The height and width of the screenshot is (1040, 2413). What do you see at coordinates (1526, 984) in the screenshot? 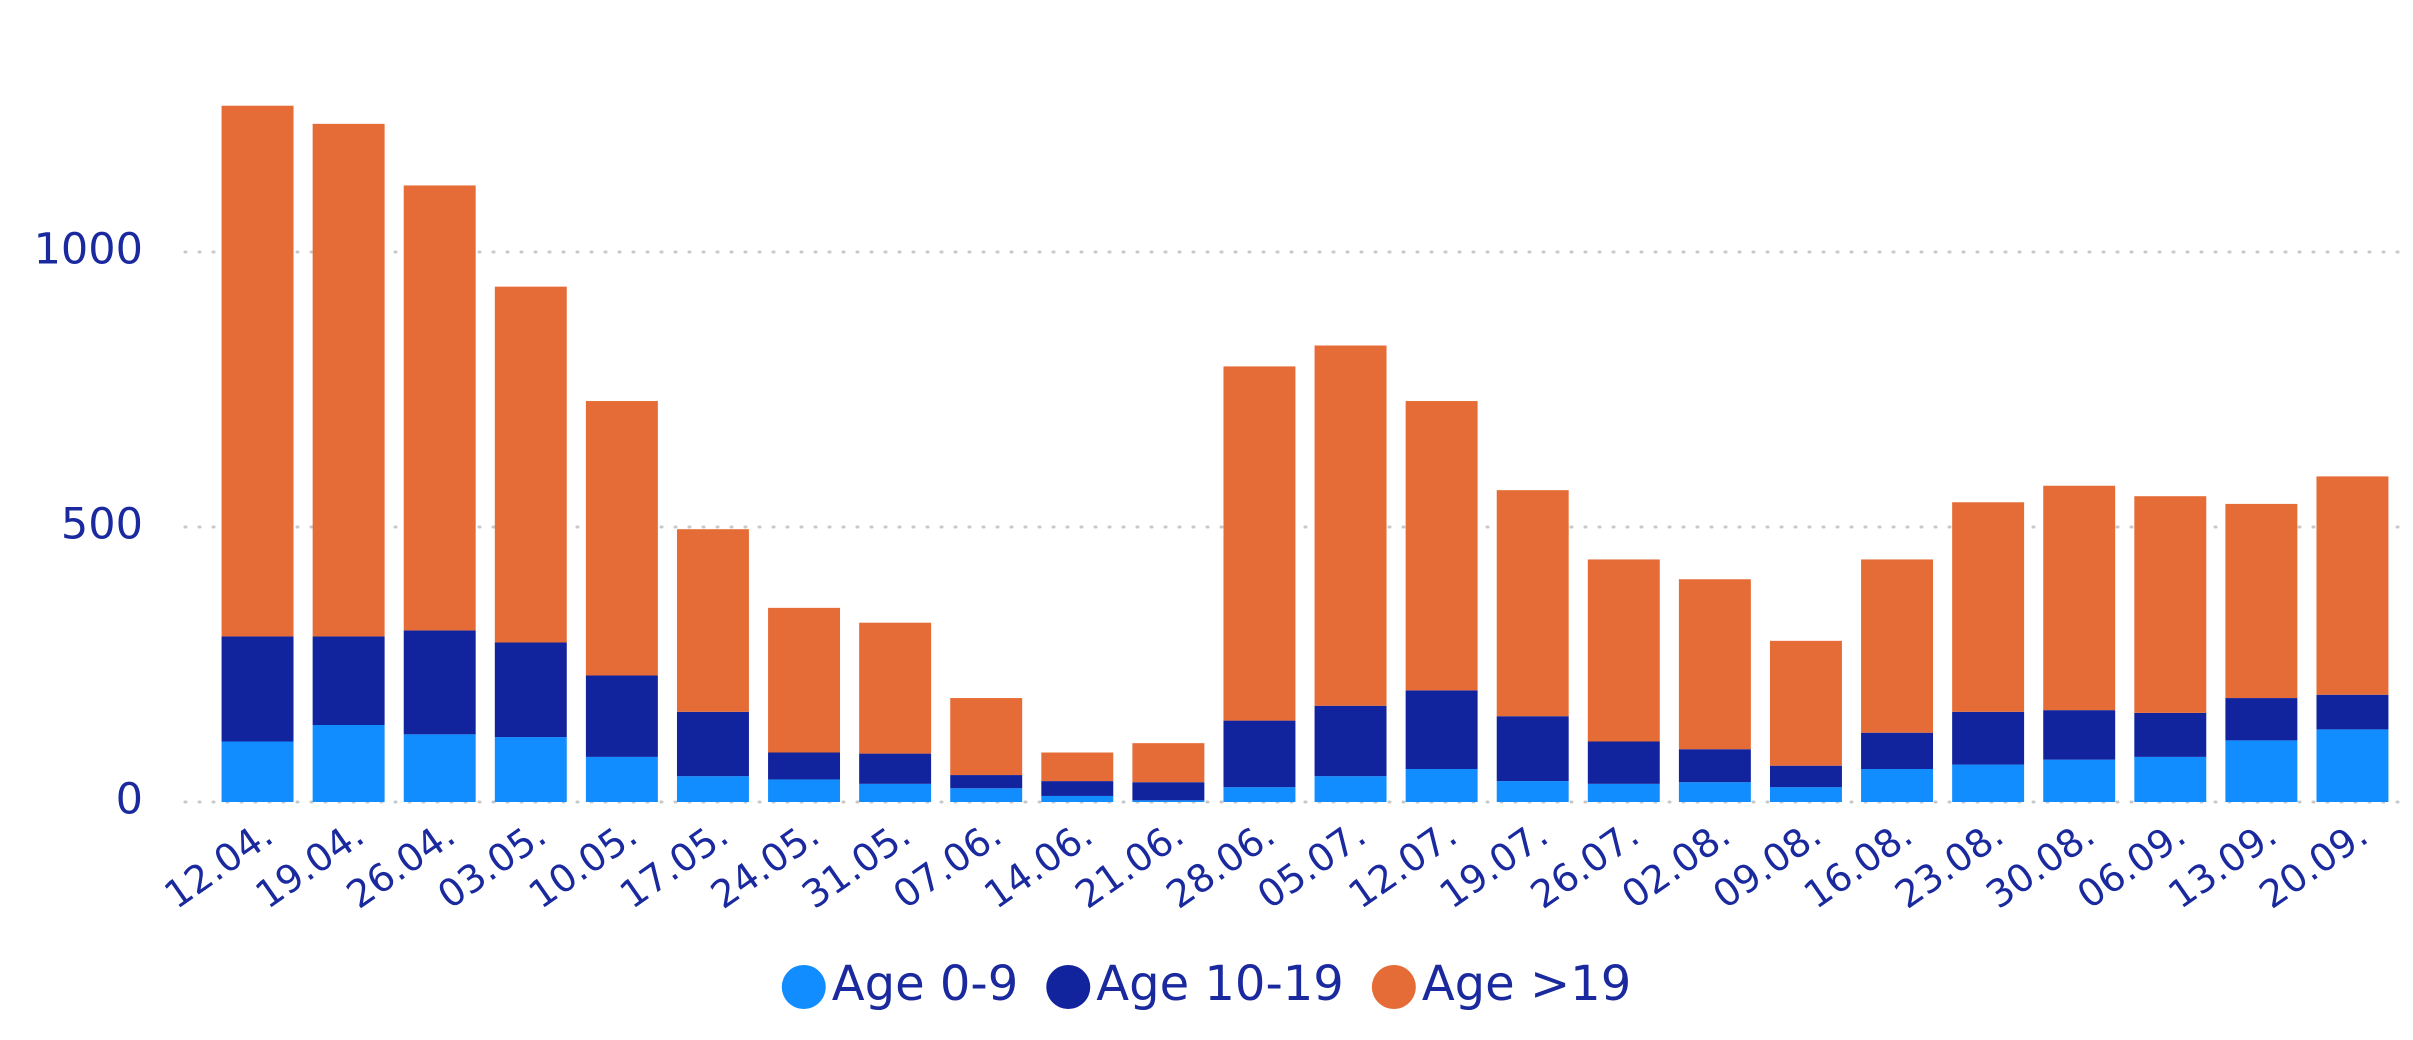
I see `legend-label: Age >19` at bounding box center [1526, 984].